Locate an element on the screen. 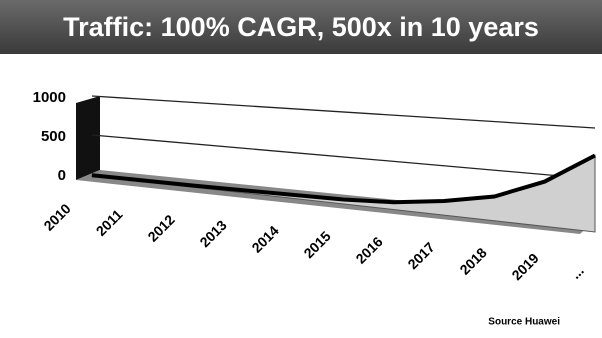  x-tick-label: 2013 is located at coordinates (212, 233).